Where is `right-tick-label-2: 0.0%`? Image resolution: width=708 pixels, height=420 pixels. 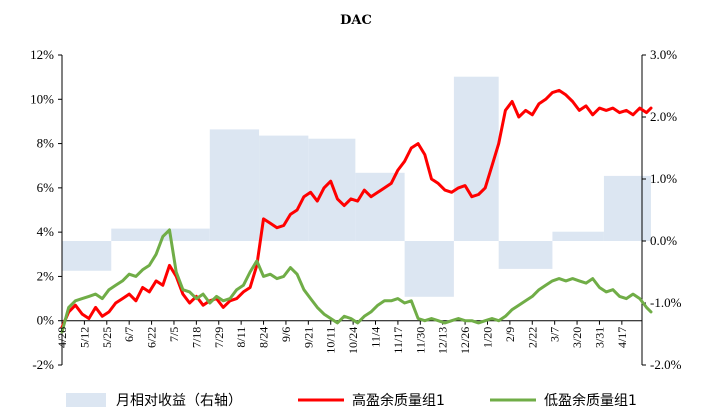
right-tick-label-2: 0.0% is located at coordinates (663, 240).